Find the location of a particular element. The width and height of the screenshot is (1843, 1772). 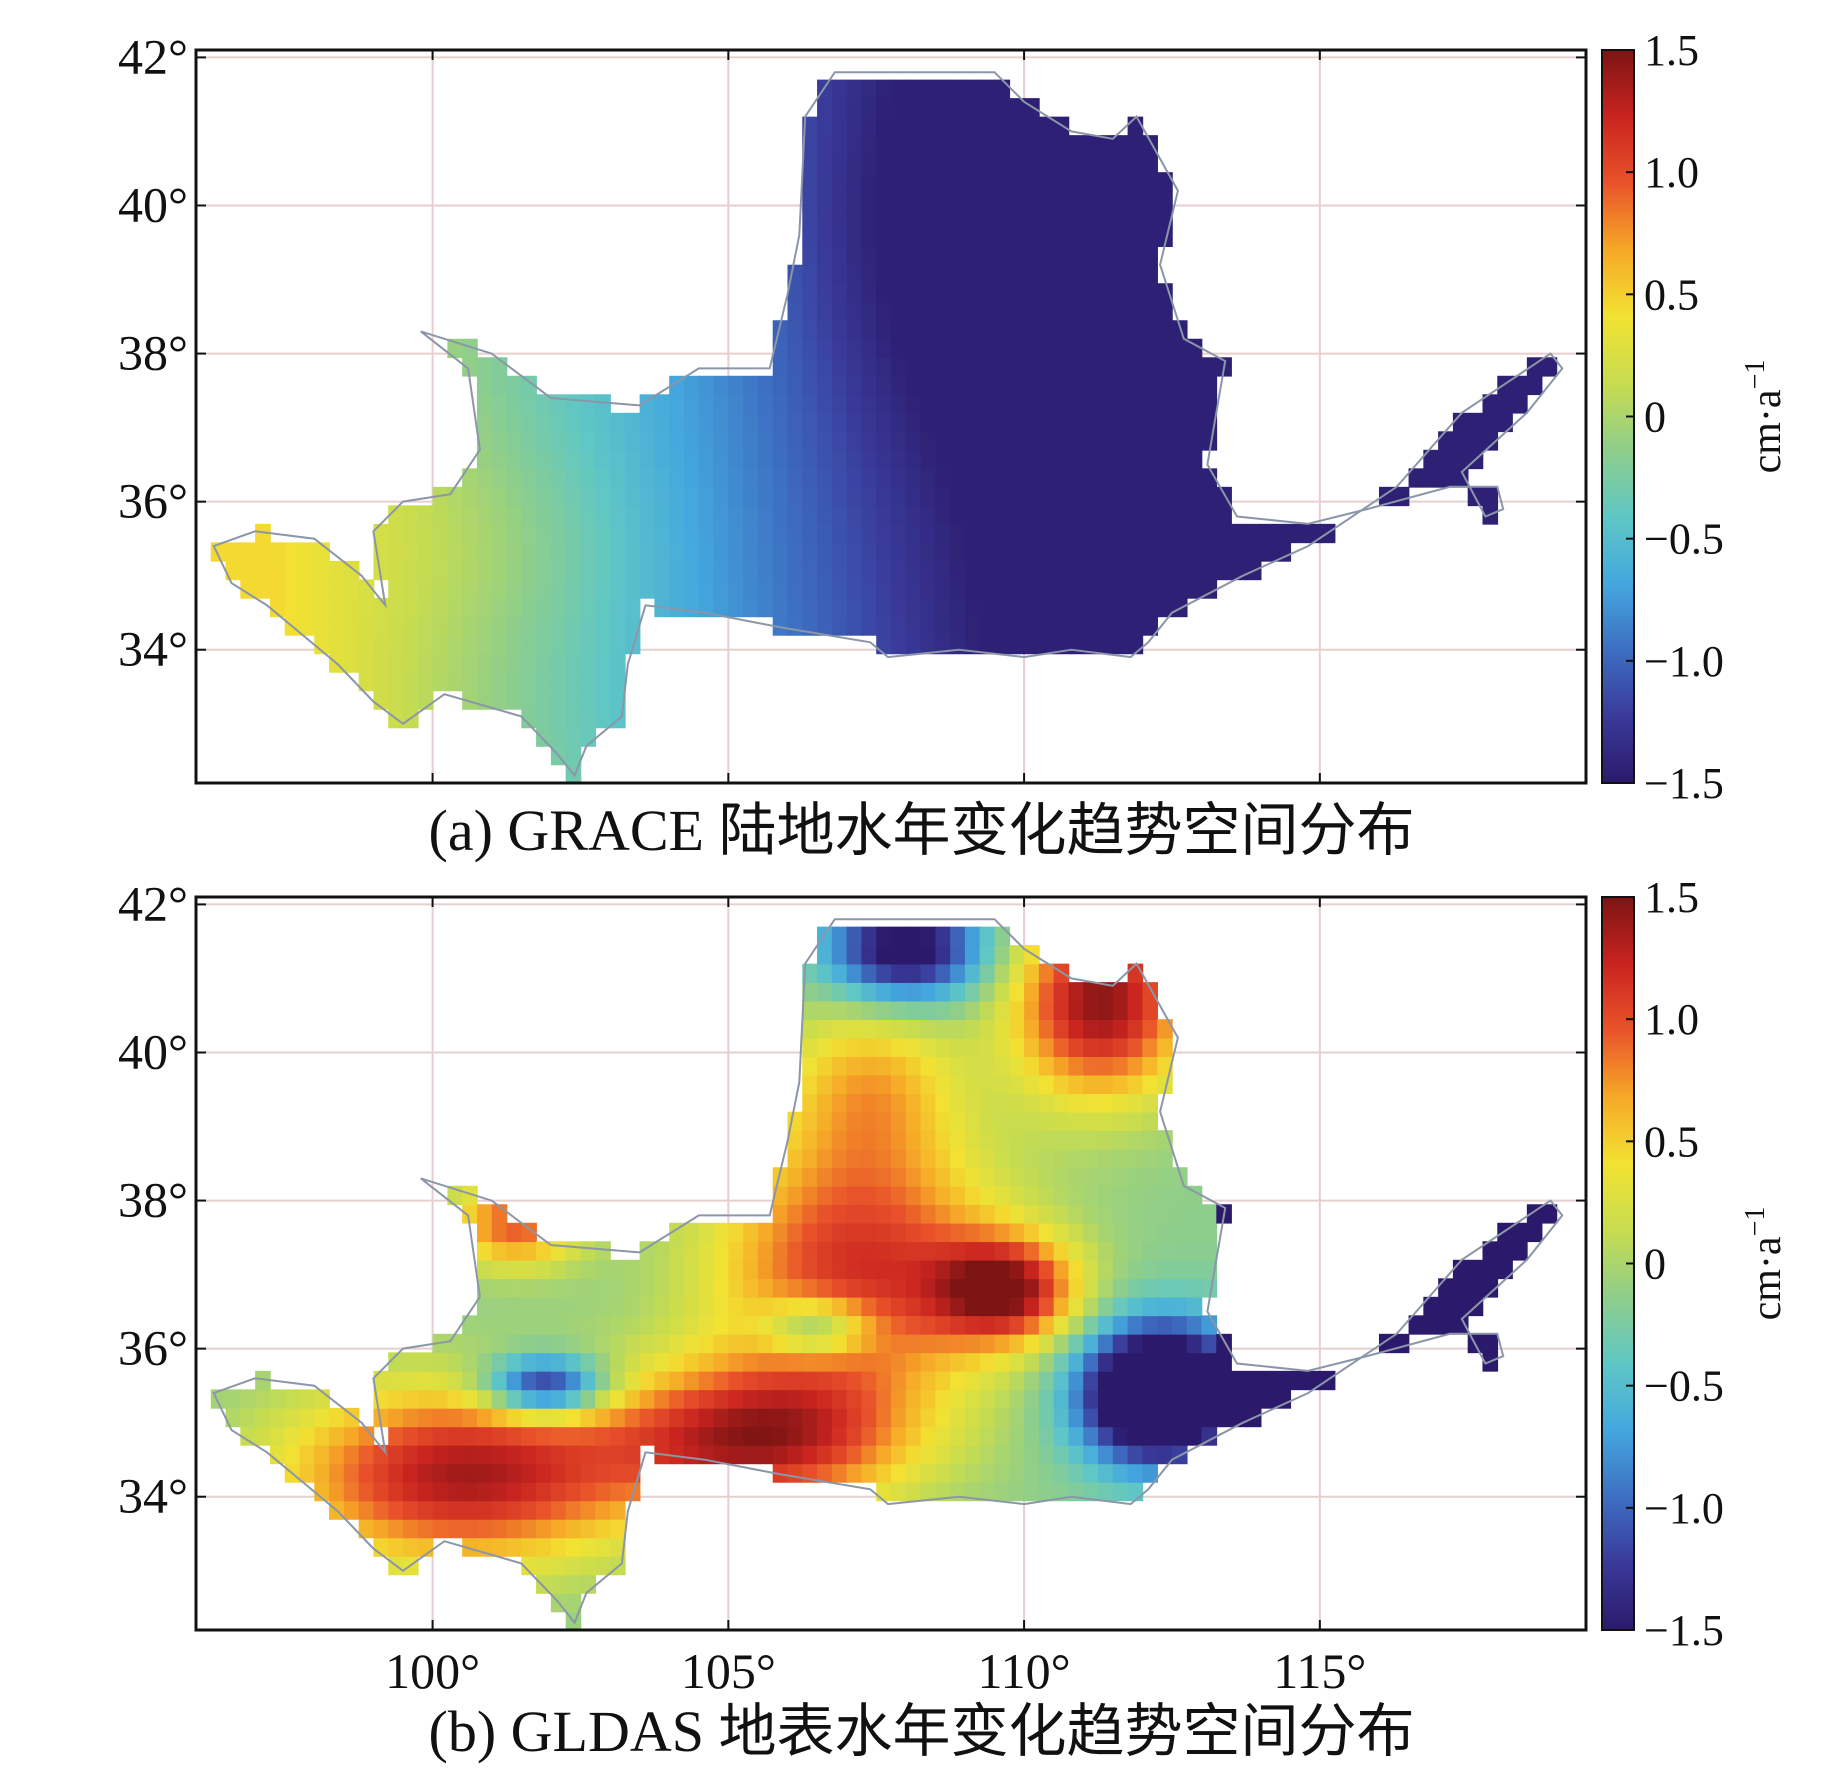

colorbar-tick-label: 0 is located at coordinates (1655, 417).